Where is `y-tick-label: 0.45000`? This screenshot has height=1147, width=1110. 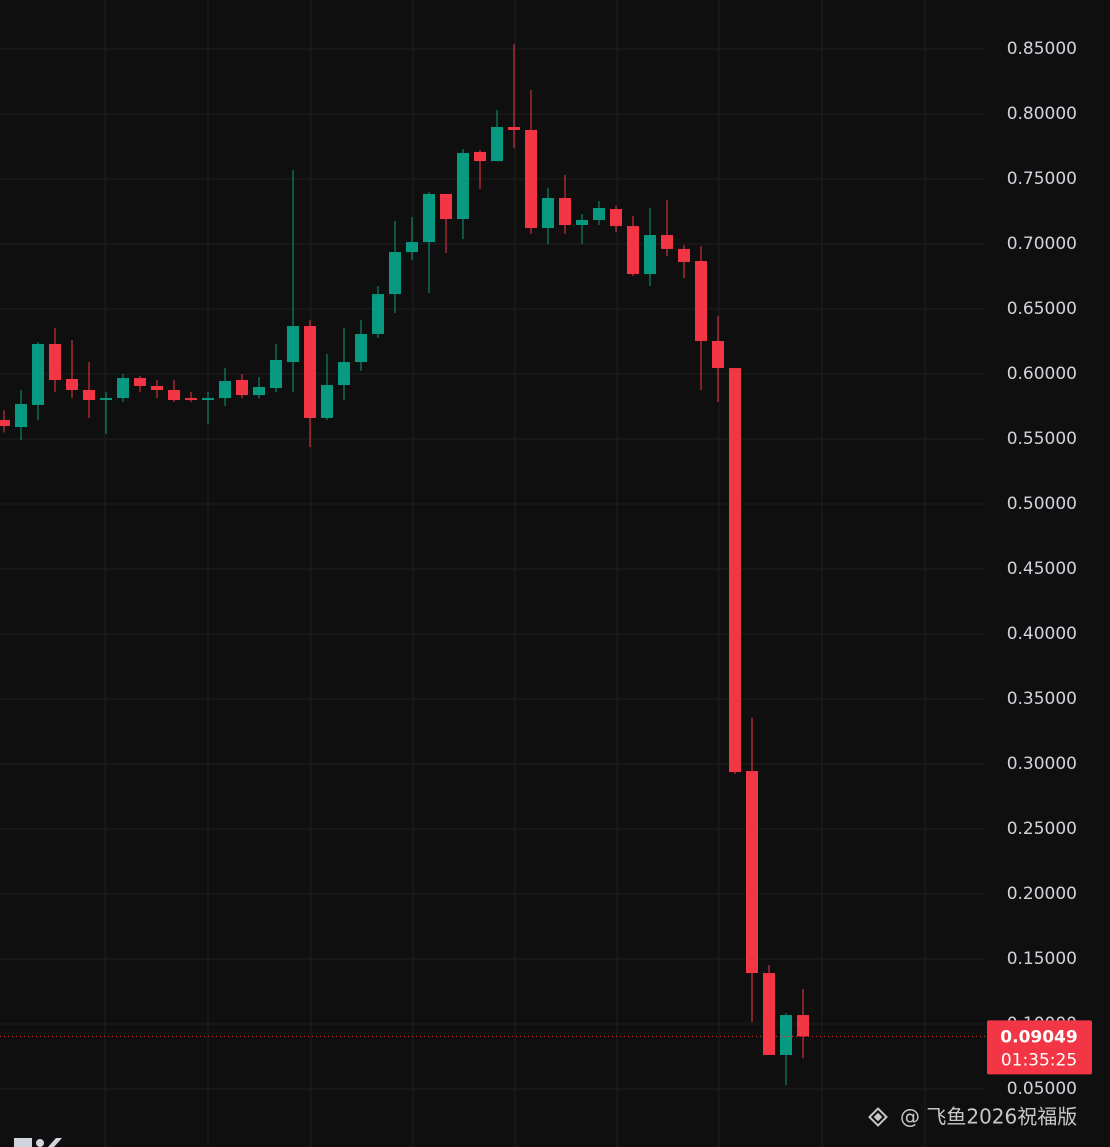
y-tick-label: 0.45000 is located at coordinates (1042, 569).